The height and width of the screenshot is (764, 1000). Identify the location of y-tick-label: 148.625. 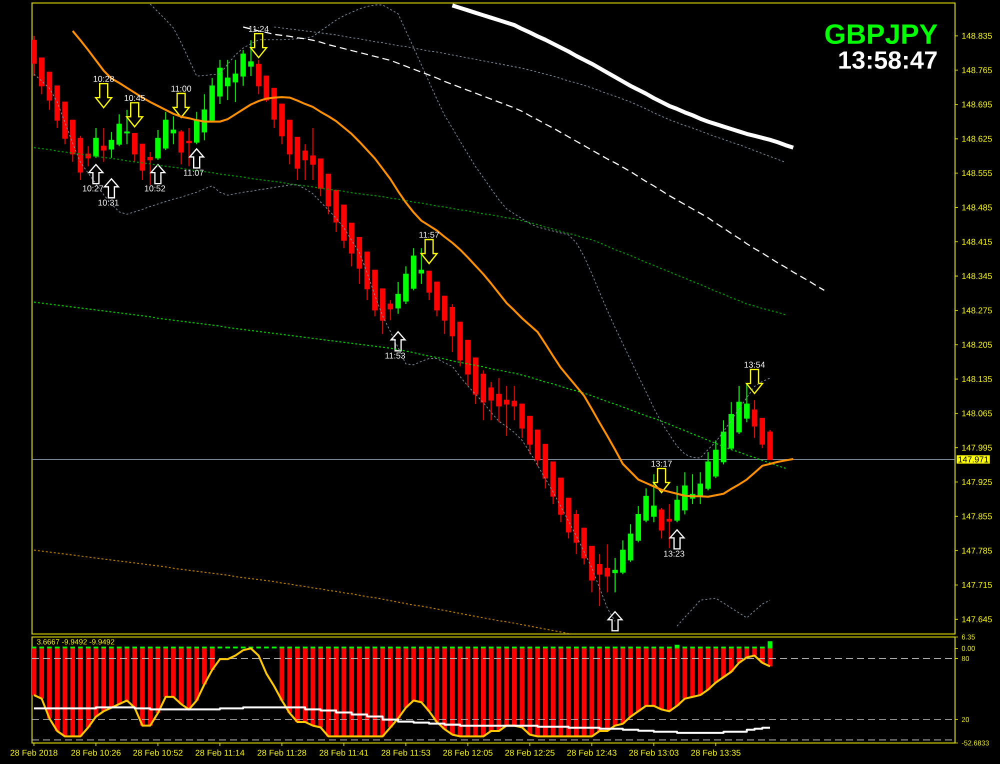
(977, 139).